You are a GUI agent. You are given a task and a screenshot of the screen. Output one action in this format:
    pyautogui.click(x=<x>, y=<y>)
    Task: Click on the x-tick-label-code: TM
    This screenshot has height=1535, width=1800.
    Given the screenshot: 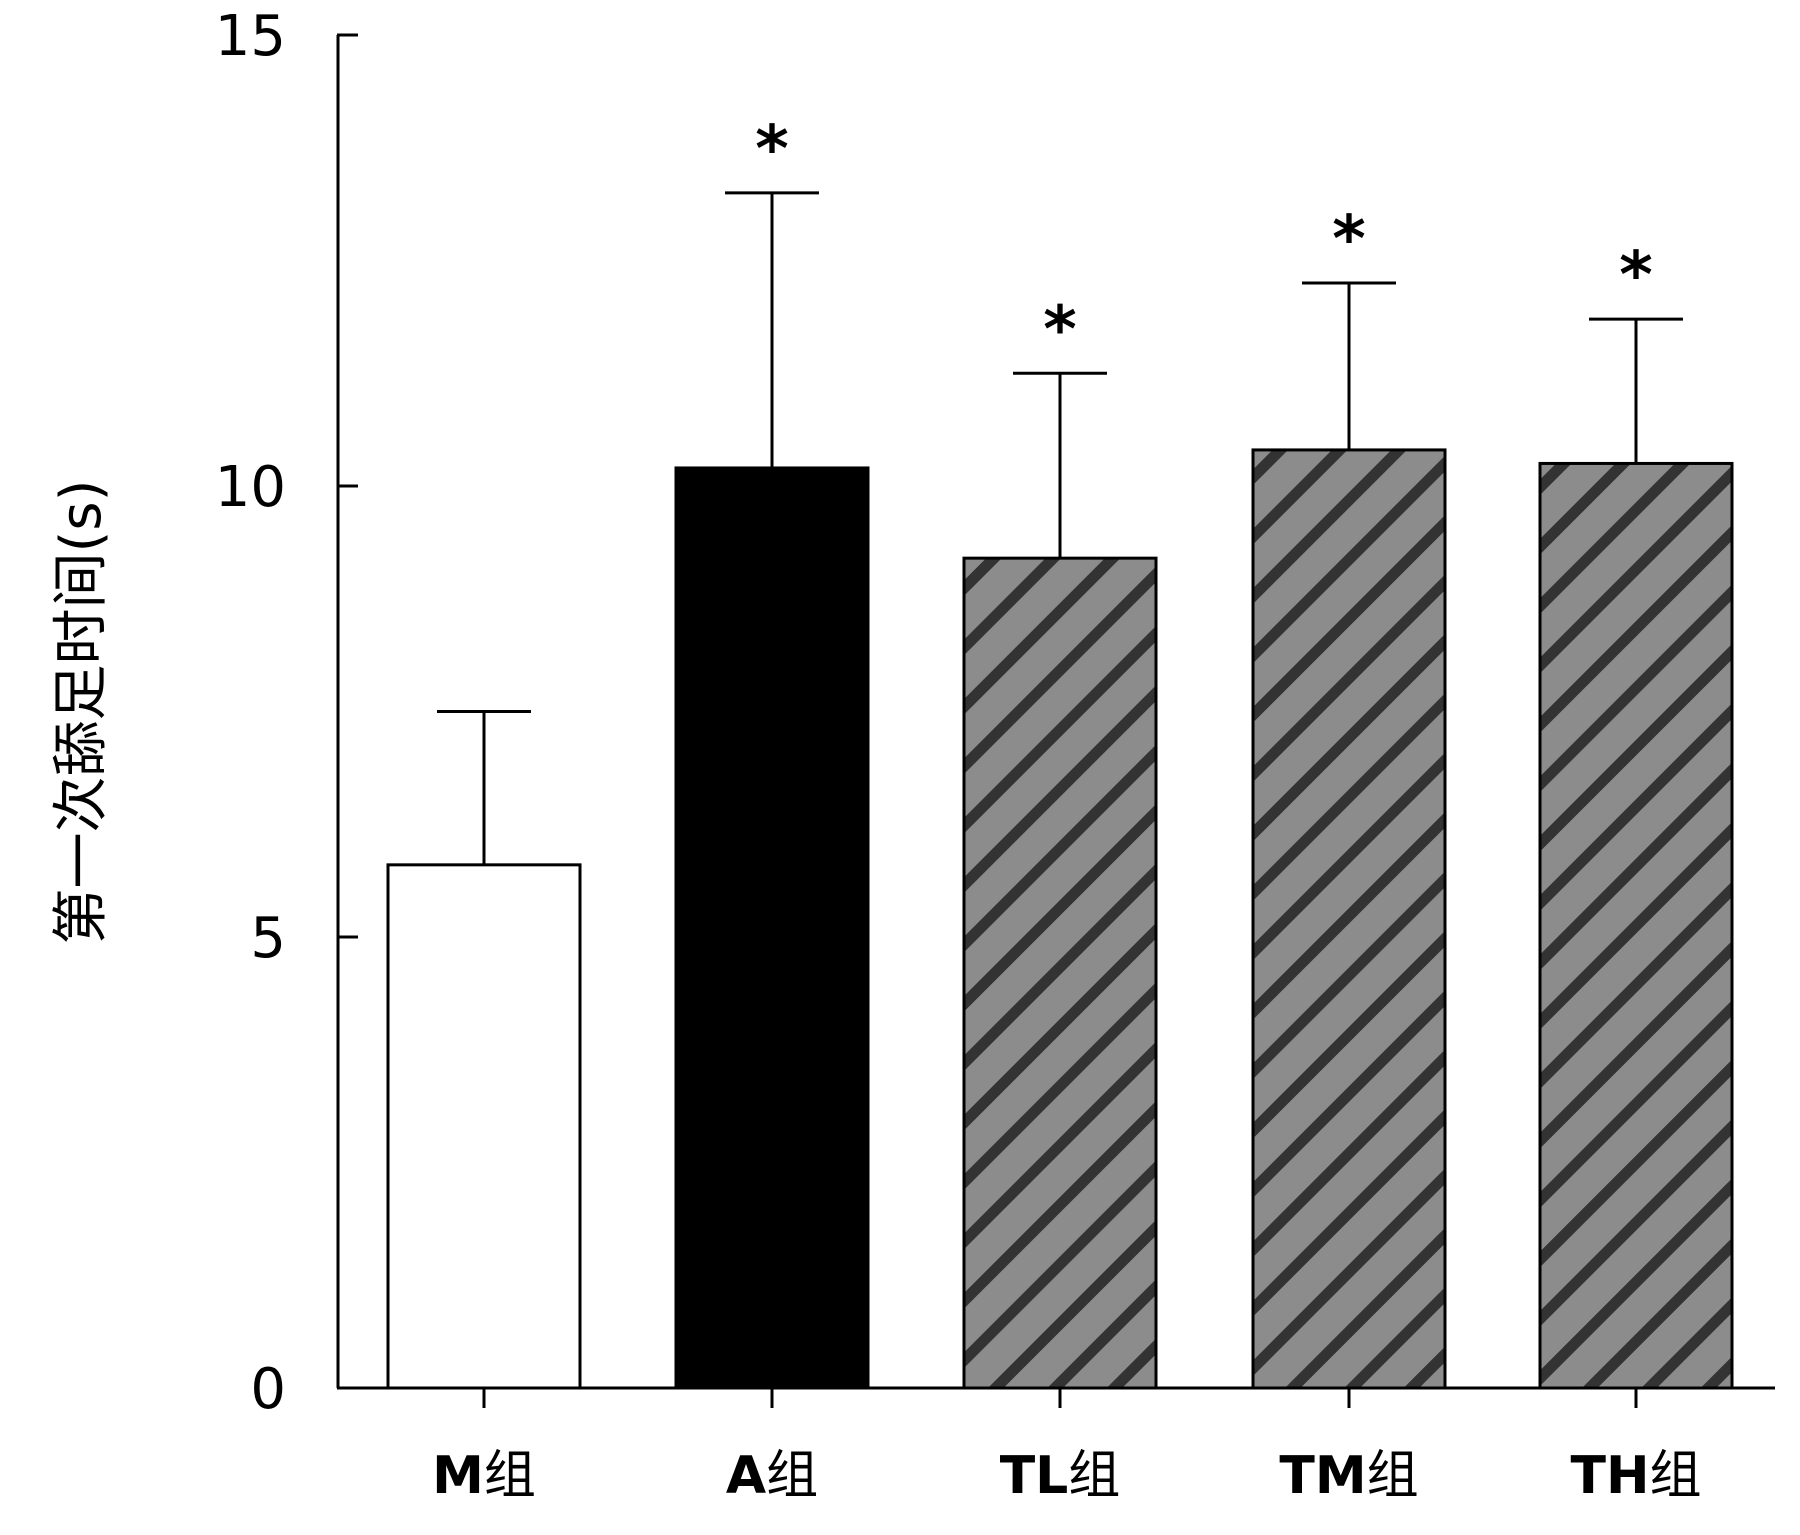 What is the action you would take?
    pyautogui.click(x=1322, y=1476)
    